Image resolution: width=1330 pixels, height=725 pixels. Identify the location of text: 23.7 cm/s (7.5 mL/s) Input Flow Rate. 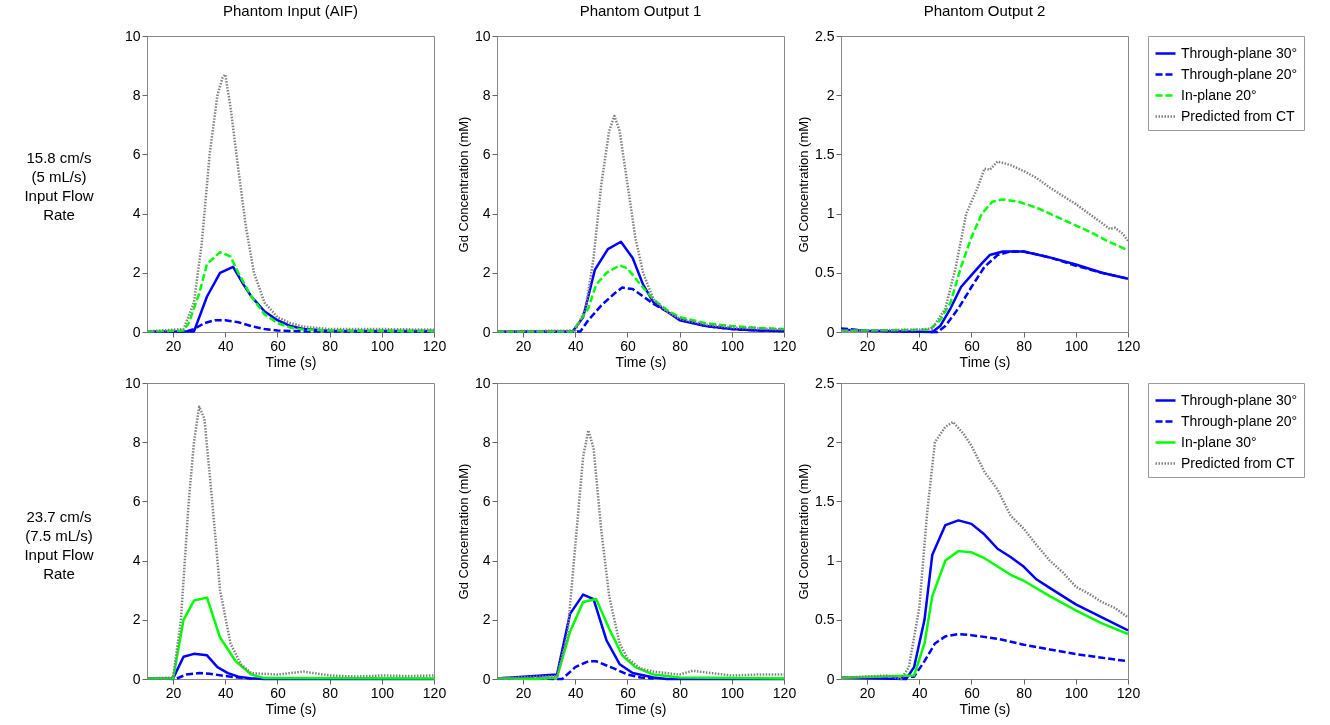
(59, 545).